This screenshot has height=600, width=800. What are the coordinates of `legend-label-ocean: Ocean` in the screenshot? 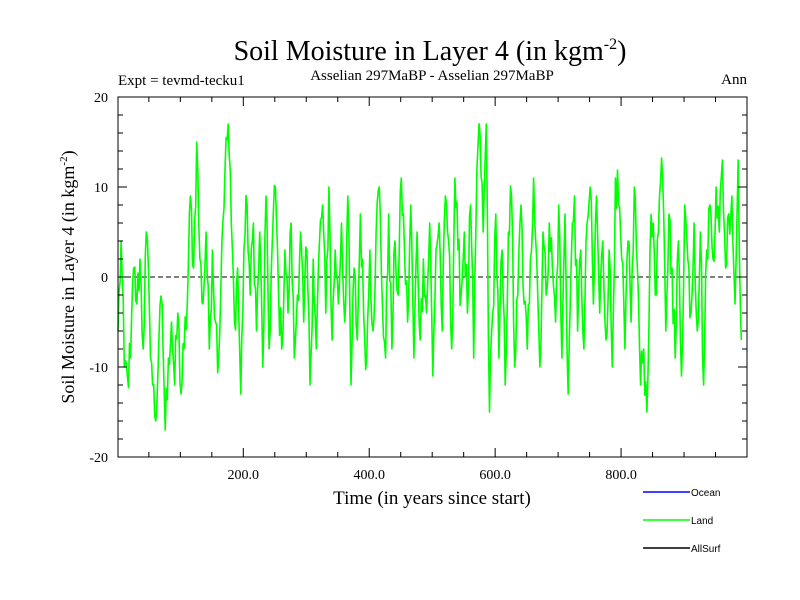 It's located at (705, 493).